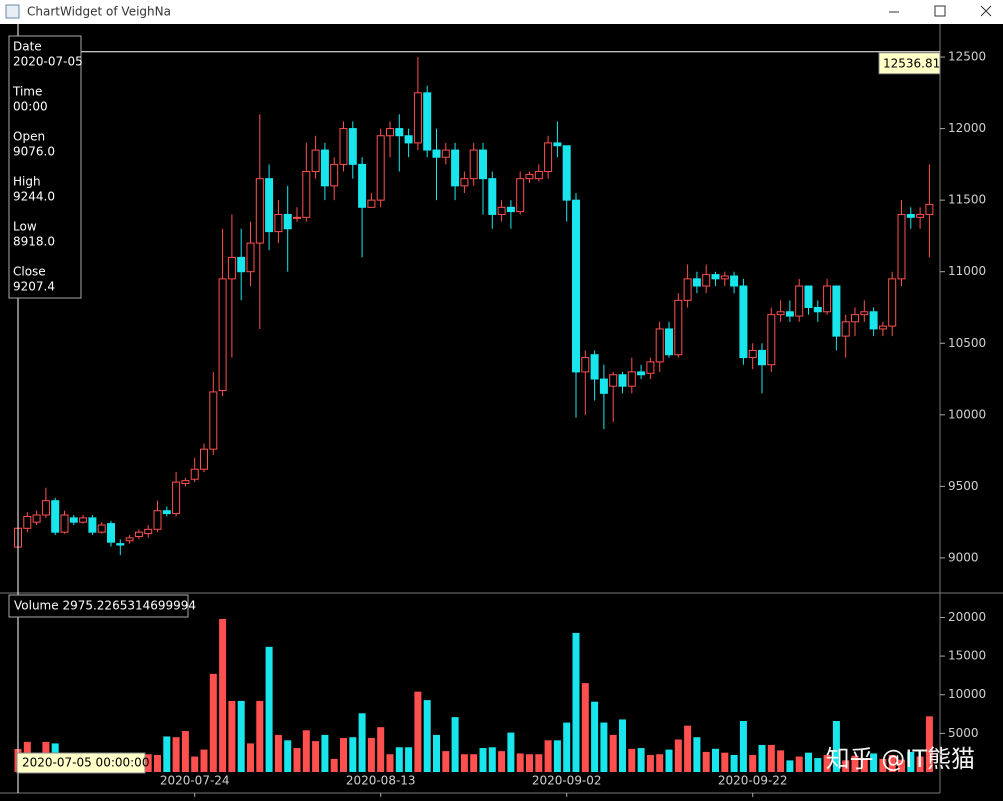 The image size is (1003, 801). What do you see at coordinates (986, 11) in the screenshot?
I see `close-button` at bounding box center [986, 11].